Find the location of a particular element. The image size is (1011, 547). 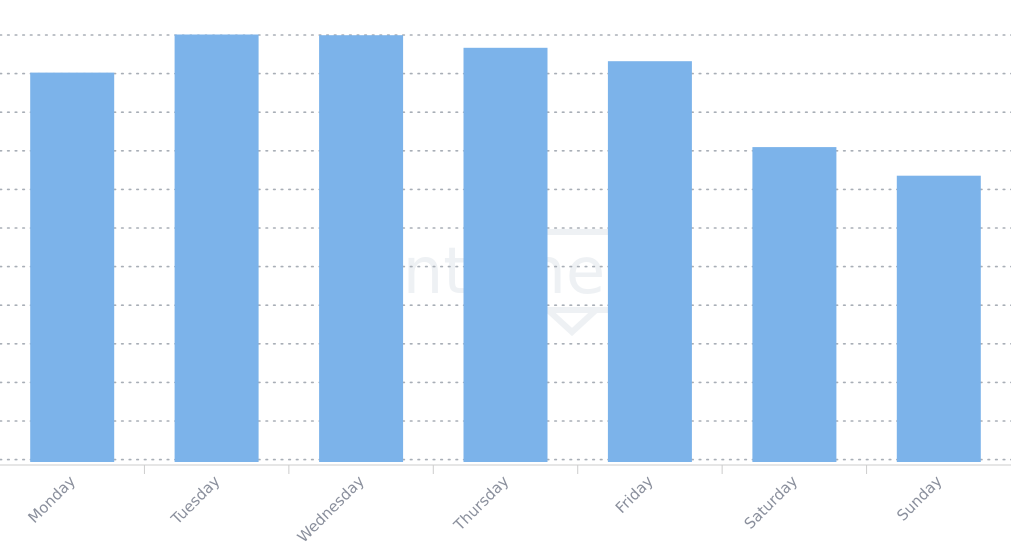

bar-thursday is located at coordinates (505, 255).